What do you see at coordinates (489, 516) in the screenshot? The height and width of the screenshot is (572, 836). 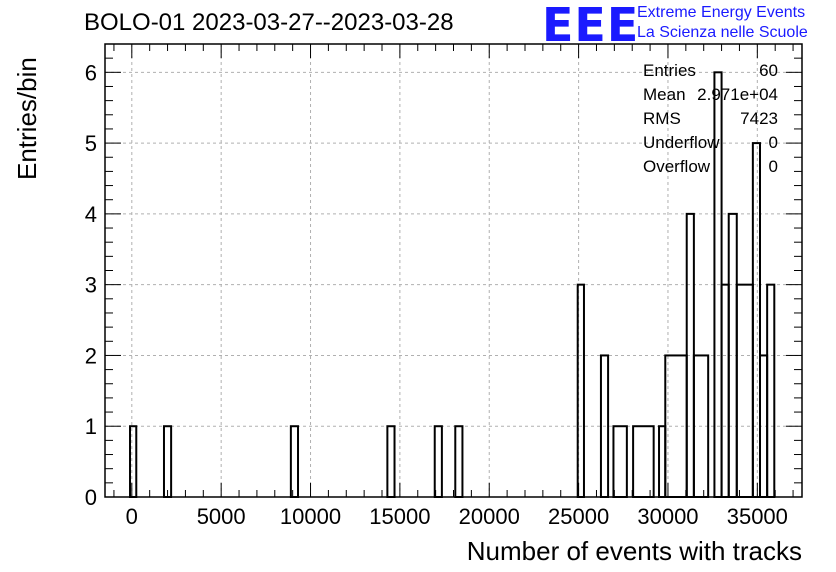 I see `x-tick-label: 20000` at bounding box center [489, 516].